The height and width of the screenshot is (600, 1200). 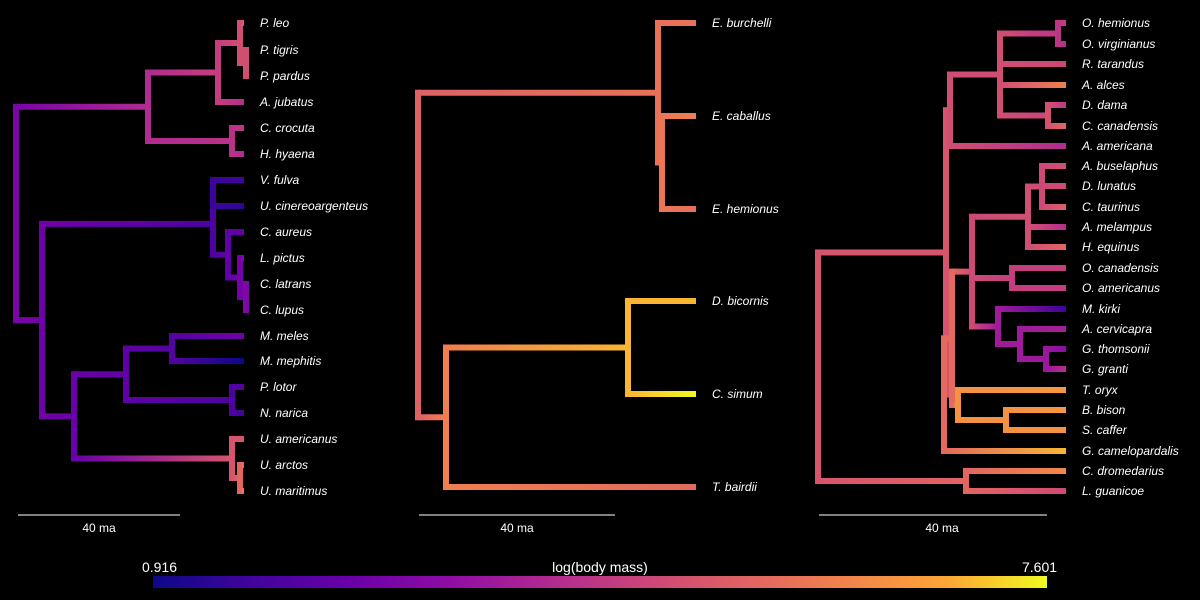 What do you see at coordinates (159, 567) in the screenshot?
I see `colorbar-min-label: 0.916` at bounding box center [159, 567].